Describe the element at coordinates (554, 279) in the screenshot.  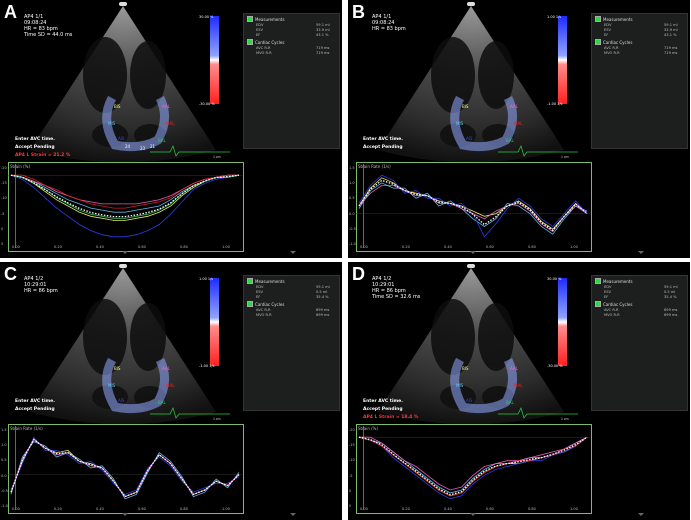
I see `color-scale-max: 30.00 %` at that location.